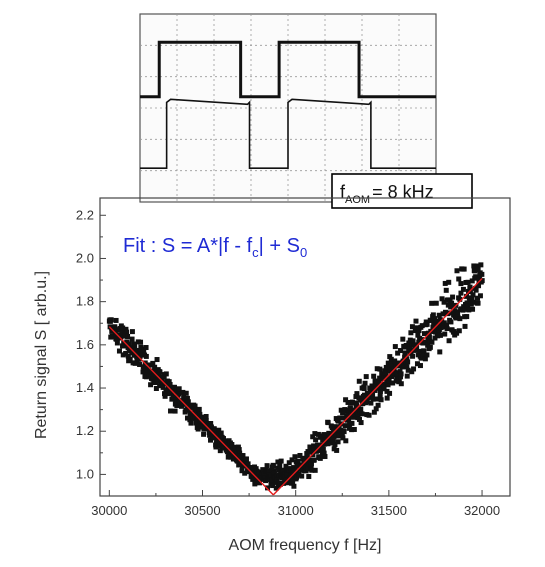 Image resolution: width=545 pixels, height=567 pixels. I want to click on y-tick-label: 1.0, so click(85, 473).